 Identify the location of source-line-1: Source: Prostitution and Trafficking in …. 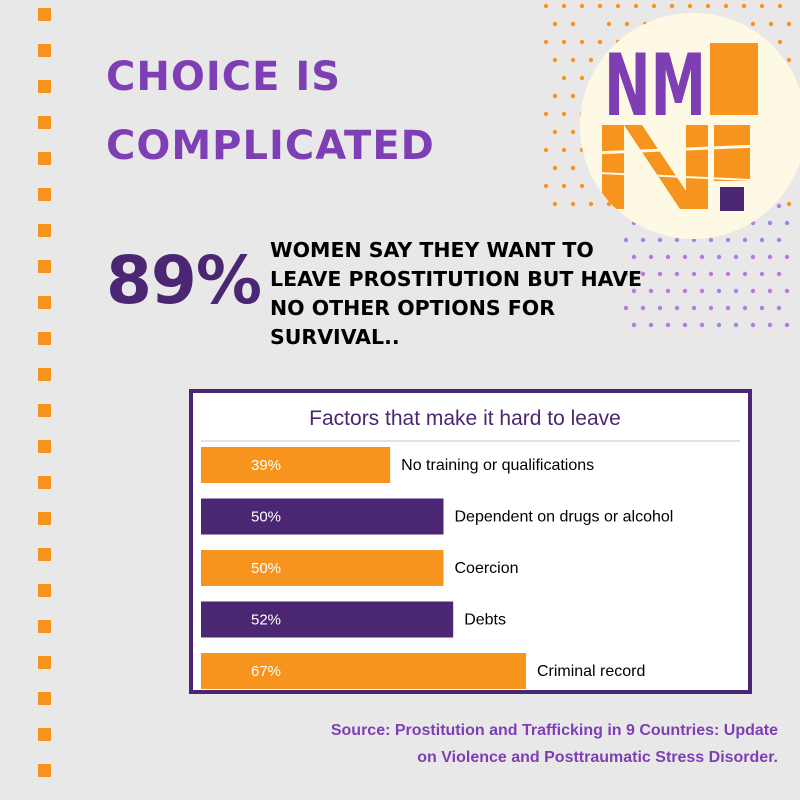
(554, 730).